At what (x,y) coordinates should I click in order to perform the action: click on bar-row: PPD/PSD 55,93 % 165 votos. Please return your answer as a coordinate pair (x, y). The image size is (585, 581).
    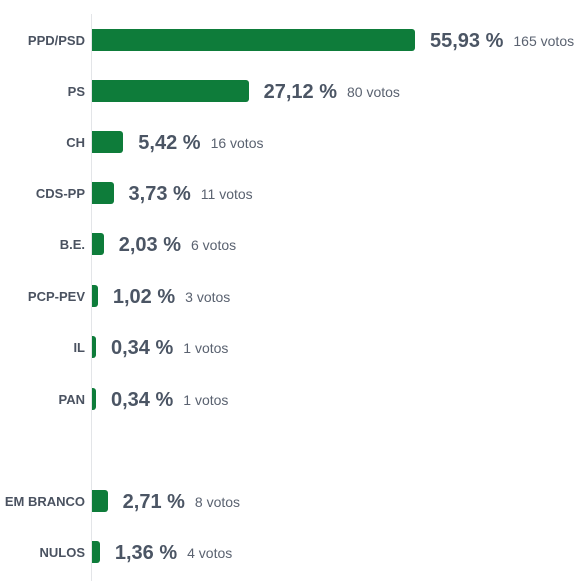
    Looking at the image, I should click on (292, 41).